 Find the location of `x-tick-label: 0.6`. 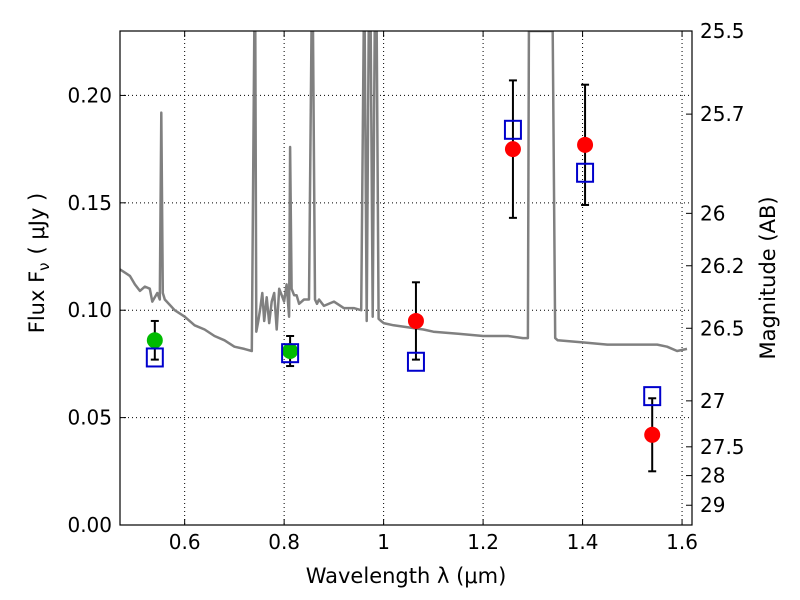

x-tick-label: 0.6 is located at coordinates (185, 542).